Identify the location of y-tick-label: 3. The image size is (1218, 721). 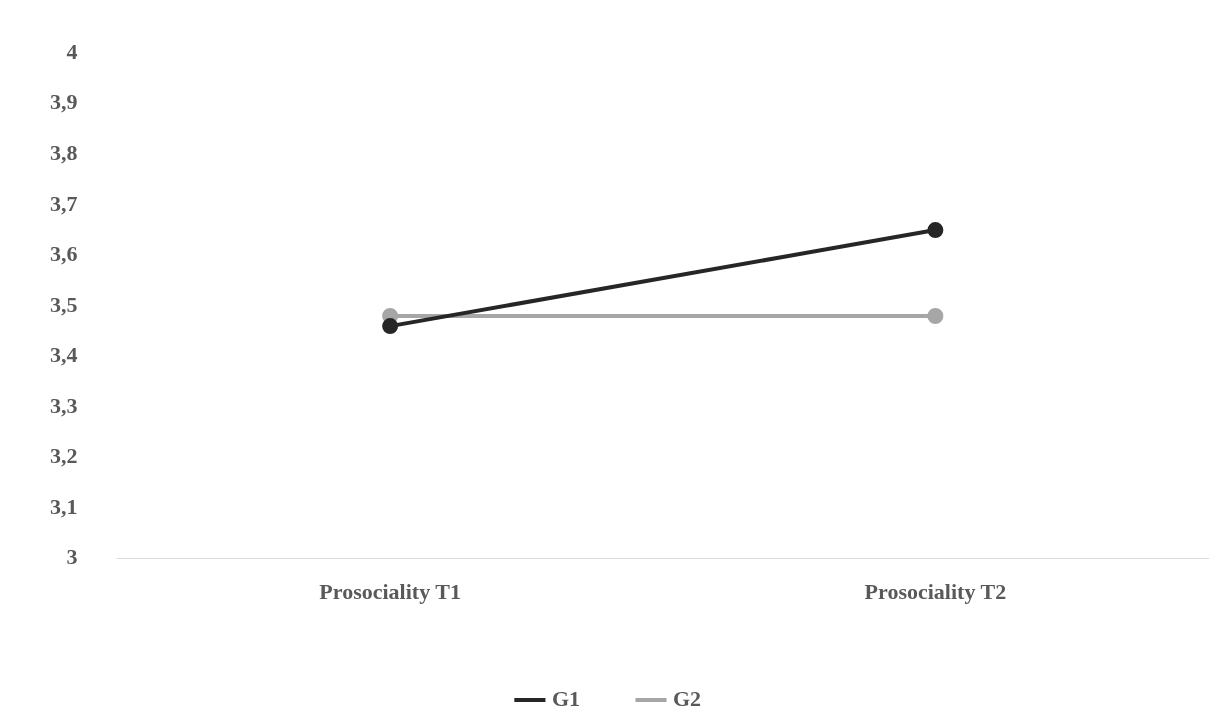
(72, 557).